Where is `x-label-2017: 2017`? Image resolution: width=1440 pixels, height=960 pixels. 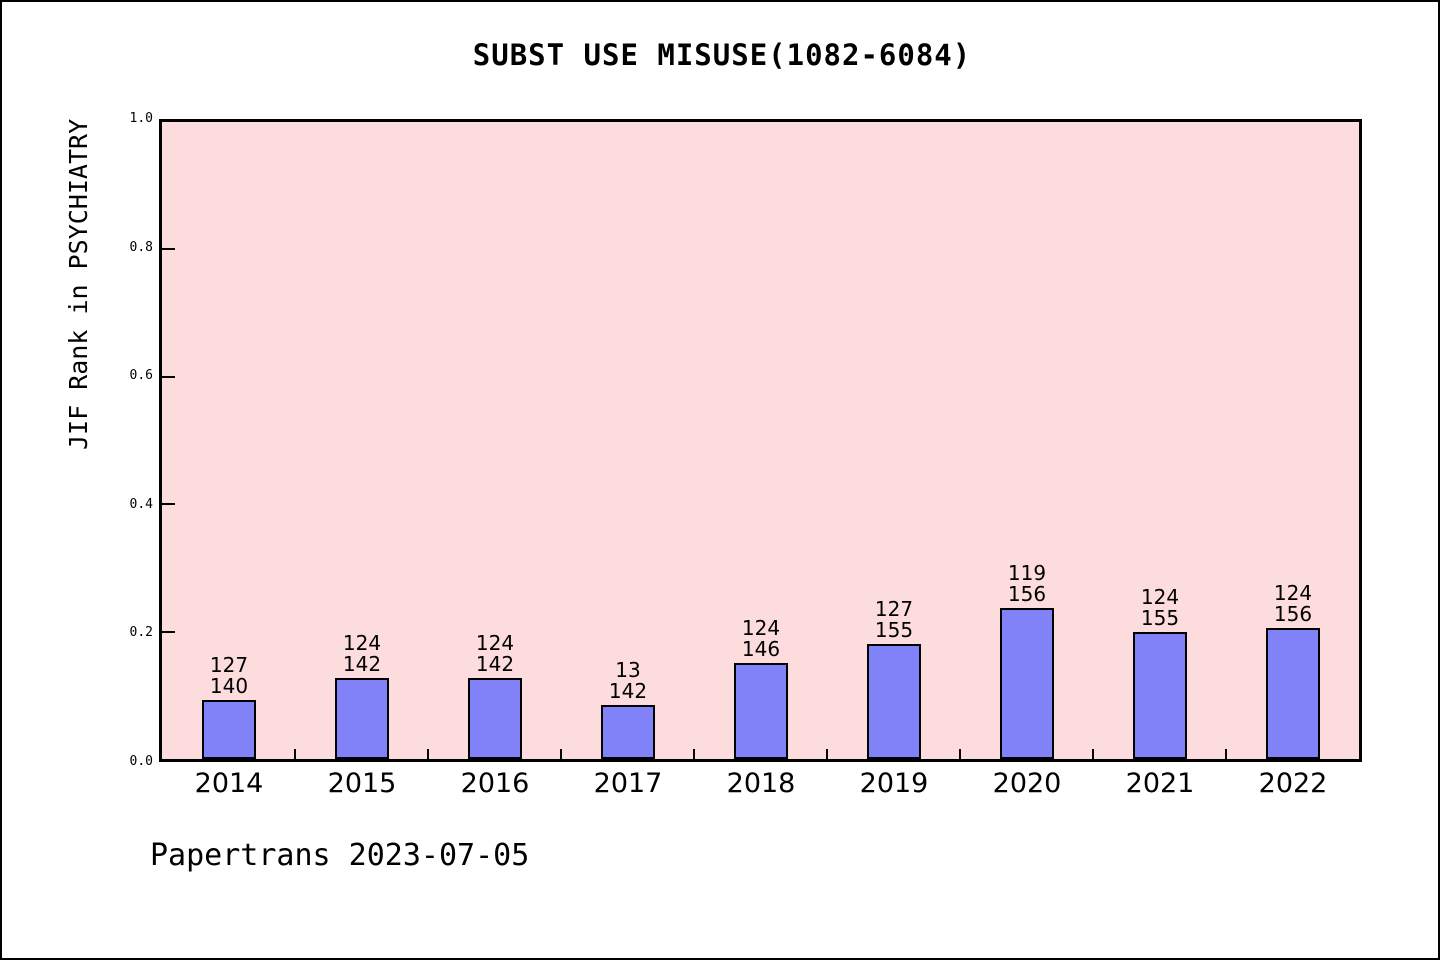
x-label-2017: 2017 is located at coordinates (628, 783).